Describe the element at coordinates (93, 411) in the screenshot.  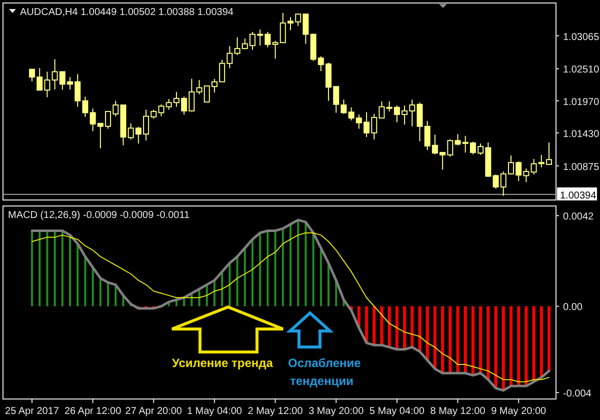
I see `x-tick-label: 26 Apr 12:00` at that location.